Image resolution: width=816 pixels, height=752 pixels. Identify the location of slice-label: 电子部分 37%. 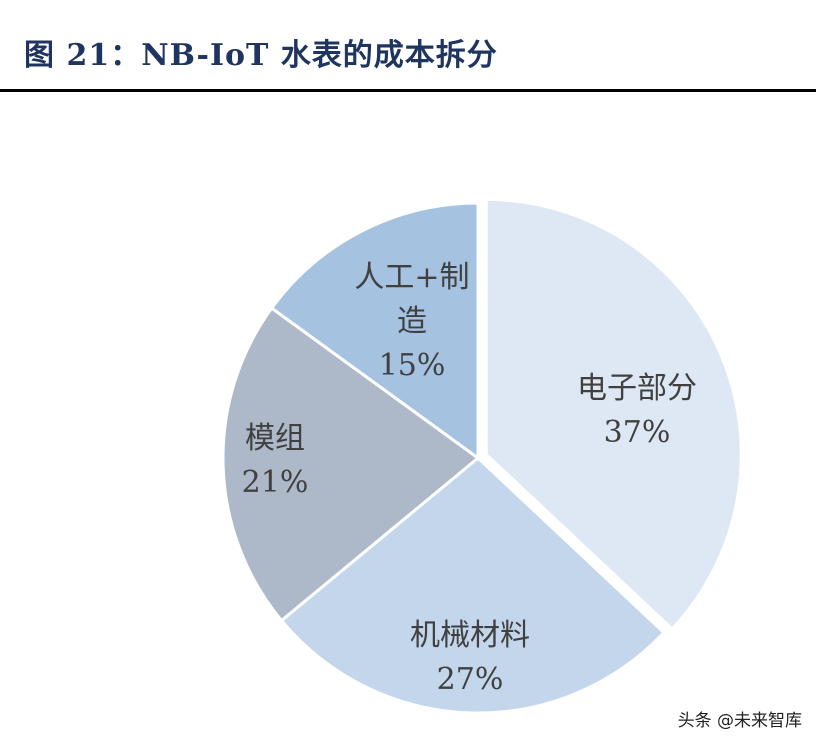
(637, 410).